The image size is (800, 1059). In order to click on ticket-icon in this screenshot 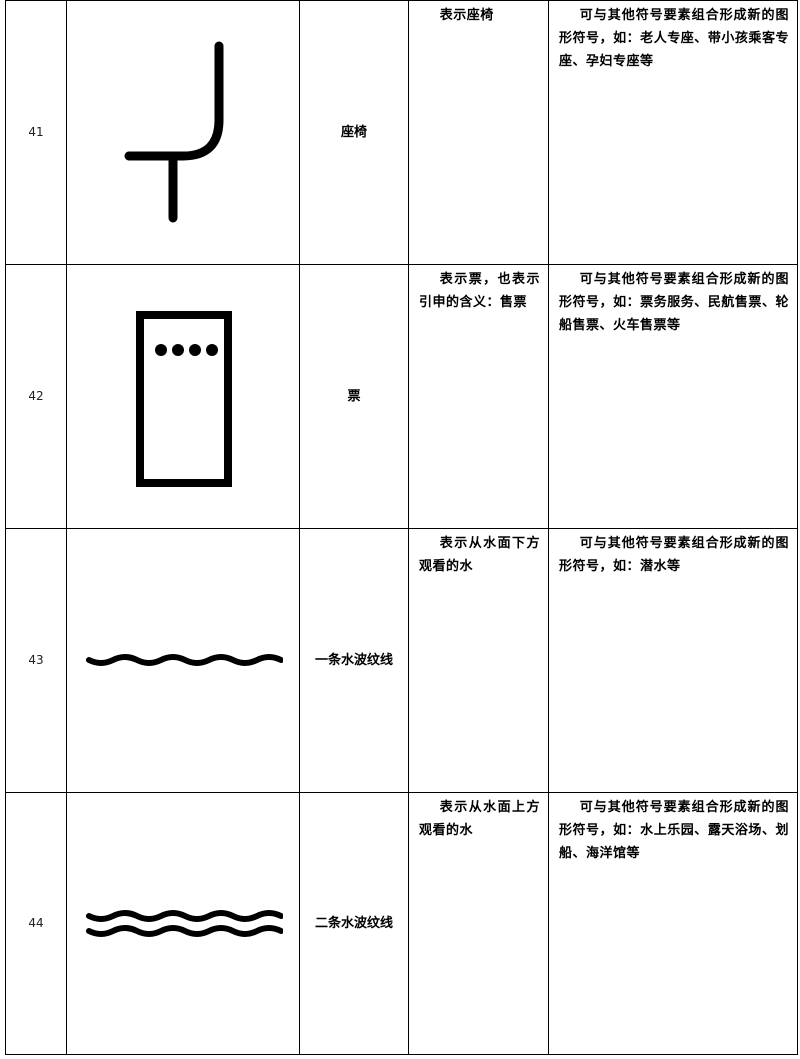, I will do `click(184, 398)`.